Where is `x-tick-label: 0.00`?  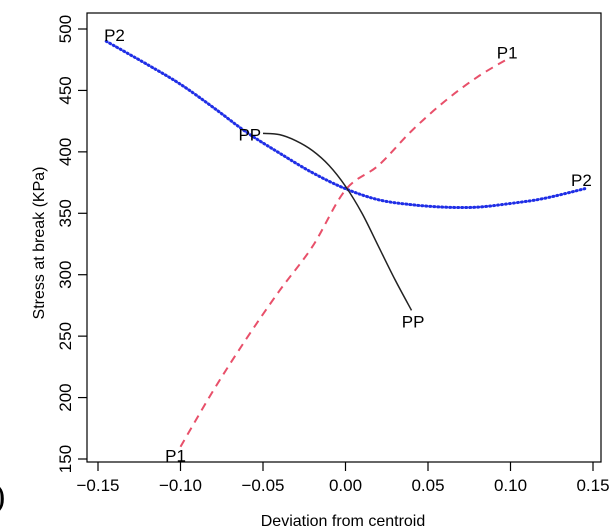 x-tick-label: 0.00 is located at coordinates (345, 485).